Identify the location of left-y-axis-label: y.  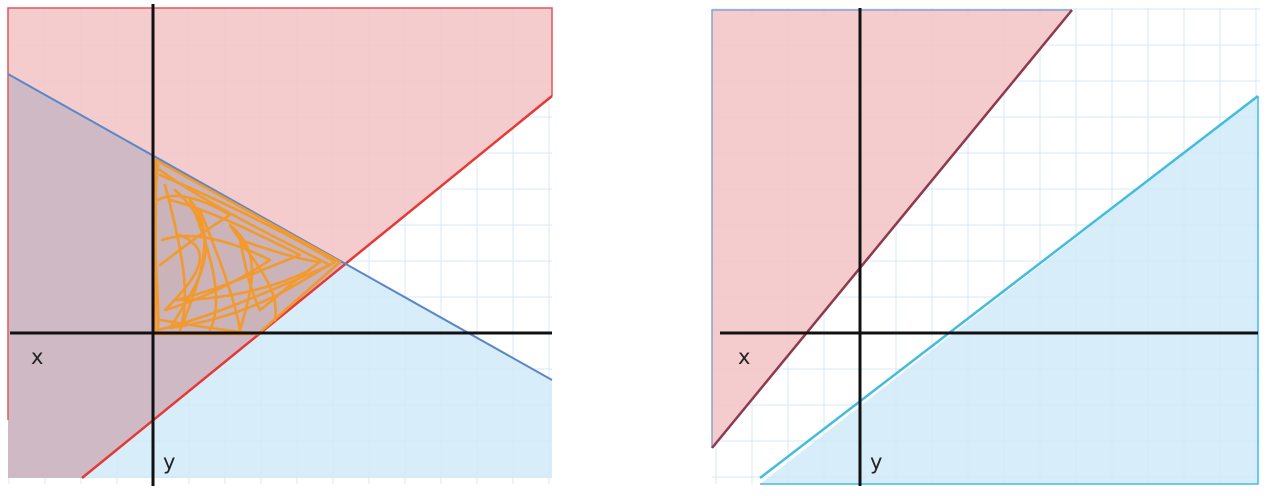
(169, 462).